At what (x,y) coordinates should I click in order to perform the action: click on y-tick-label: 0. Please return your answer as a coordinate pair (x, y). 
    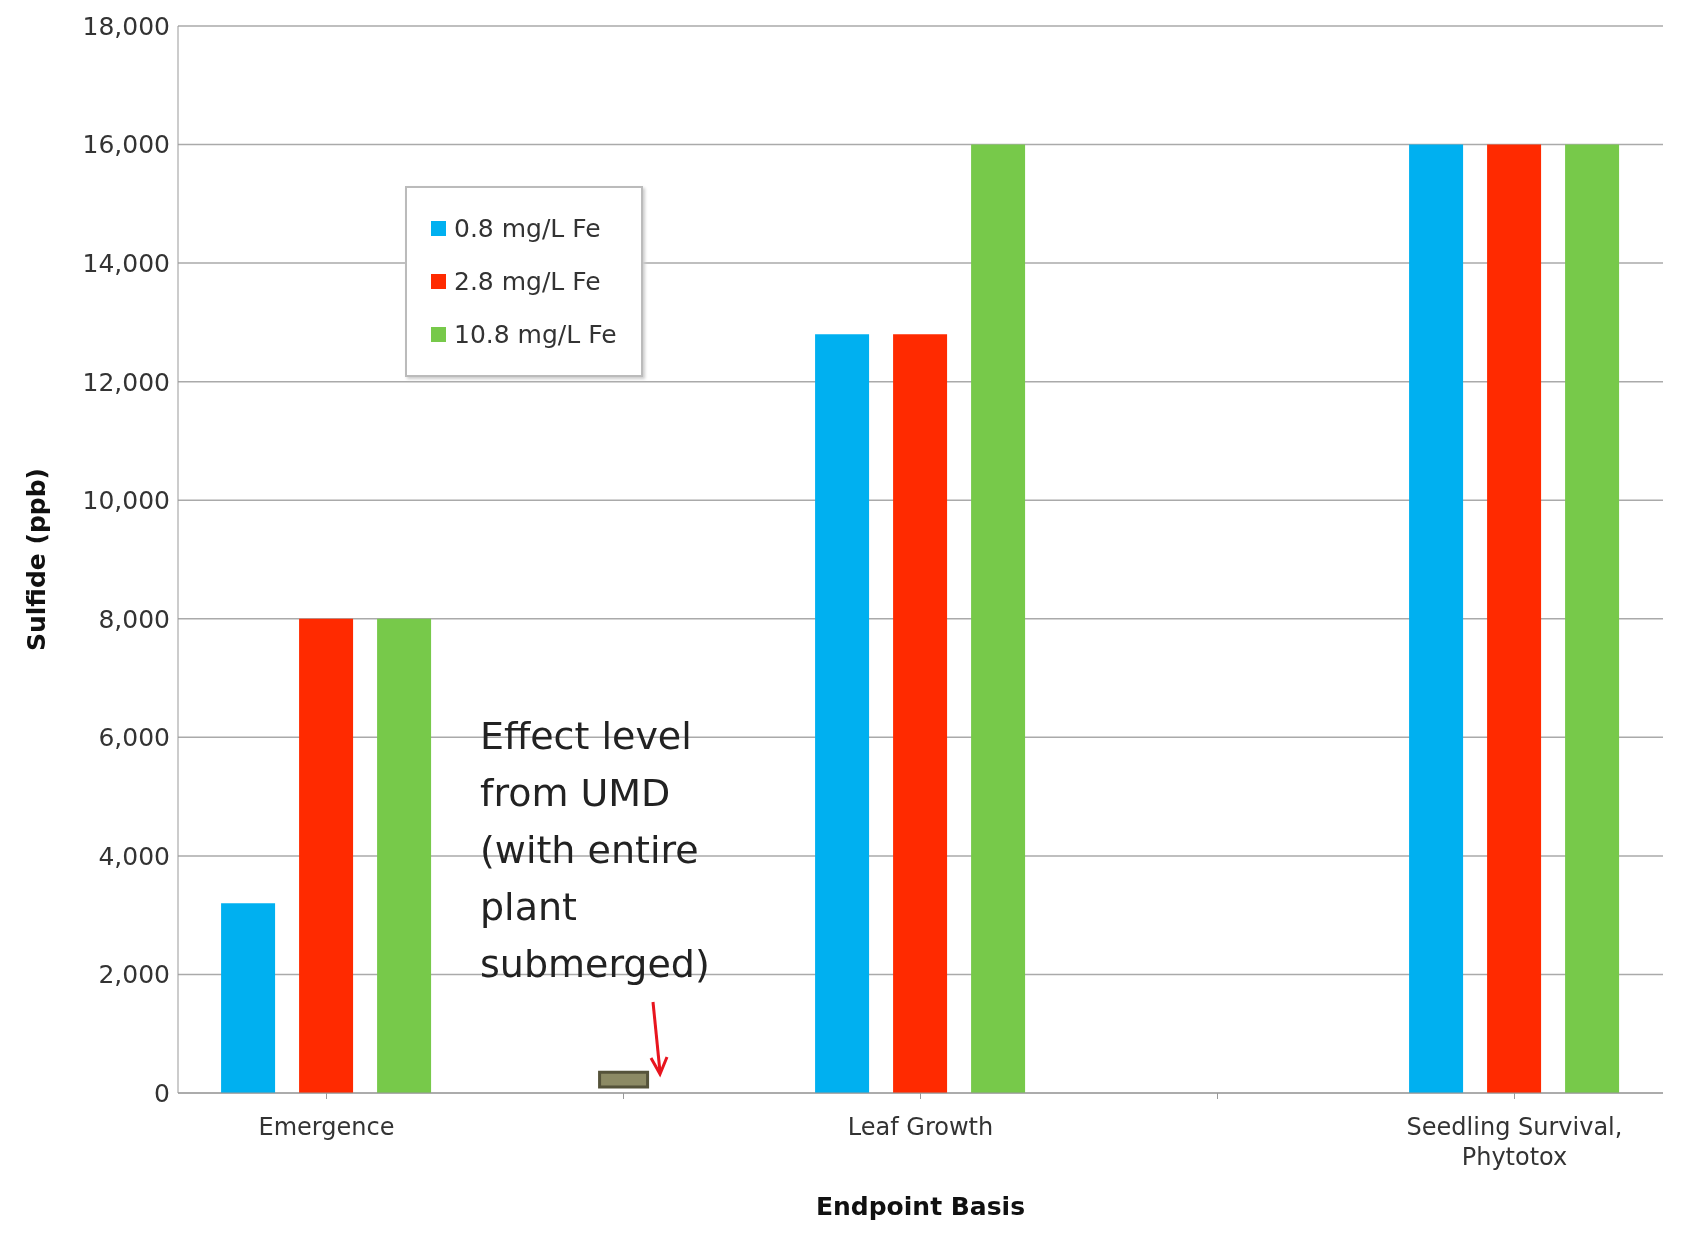
    Looking at the image, I should click on (162, 1093).